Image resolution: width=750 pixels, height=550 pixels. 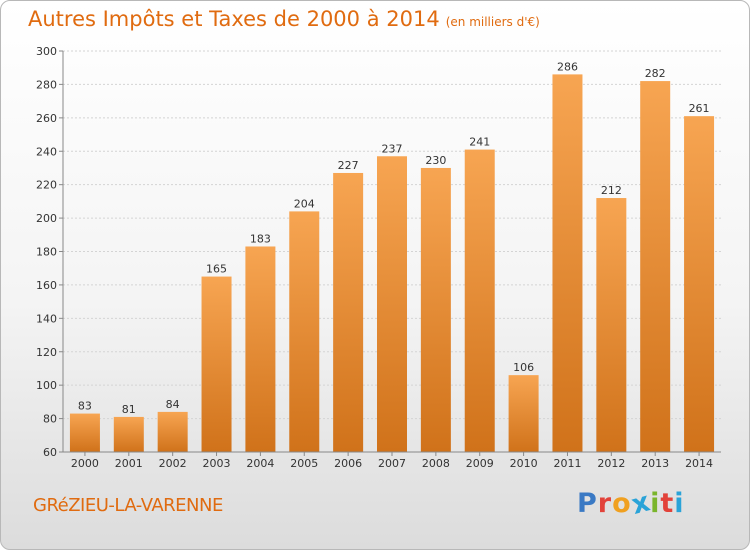 What do you see at coordinates (622, 503) in the screenshot?
I see `logo-letter: o` at bounding box center [622, 503].